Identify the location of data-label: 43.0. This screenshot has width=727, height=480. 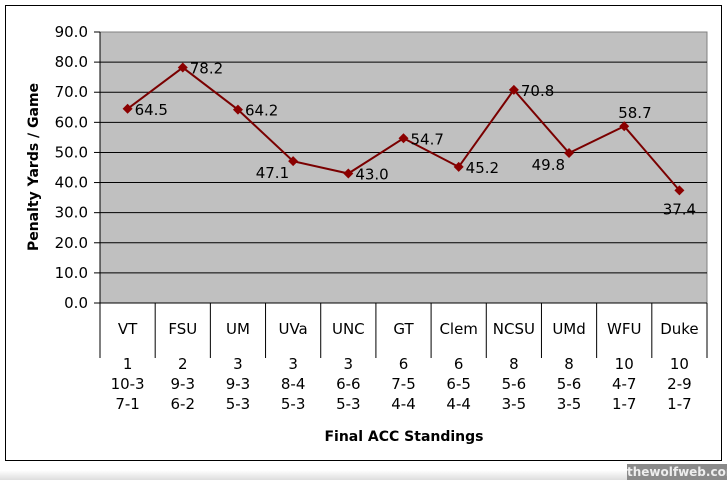
(371, 175).